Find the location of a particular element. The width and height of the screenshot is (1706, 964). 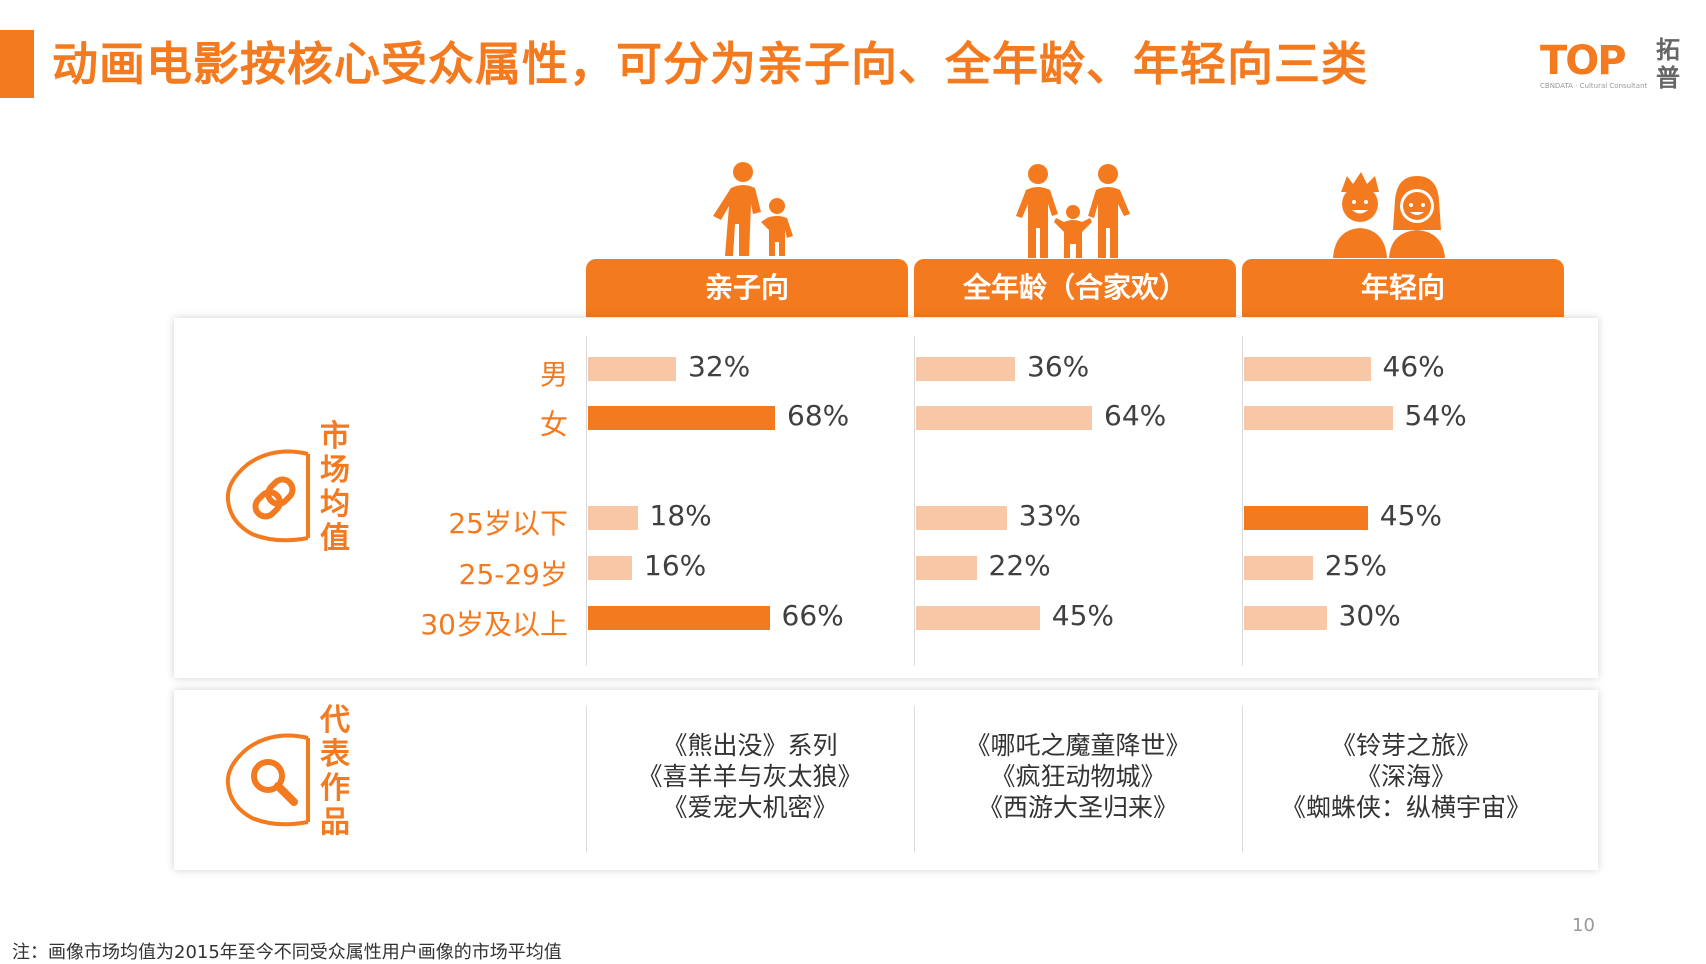

footnote: 注：画像市场均值为2015年至今不同受众属性用户画像的市场平均值 is located at coordinates (287, 952).